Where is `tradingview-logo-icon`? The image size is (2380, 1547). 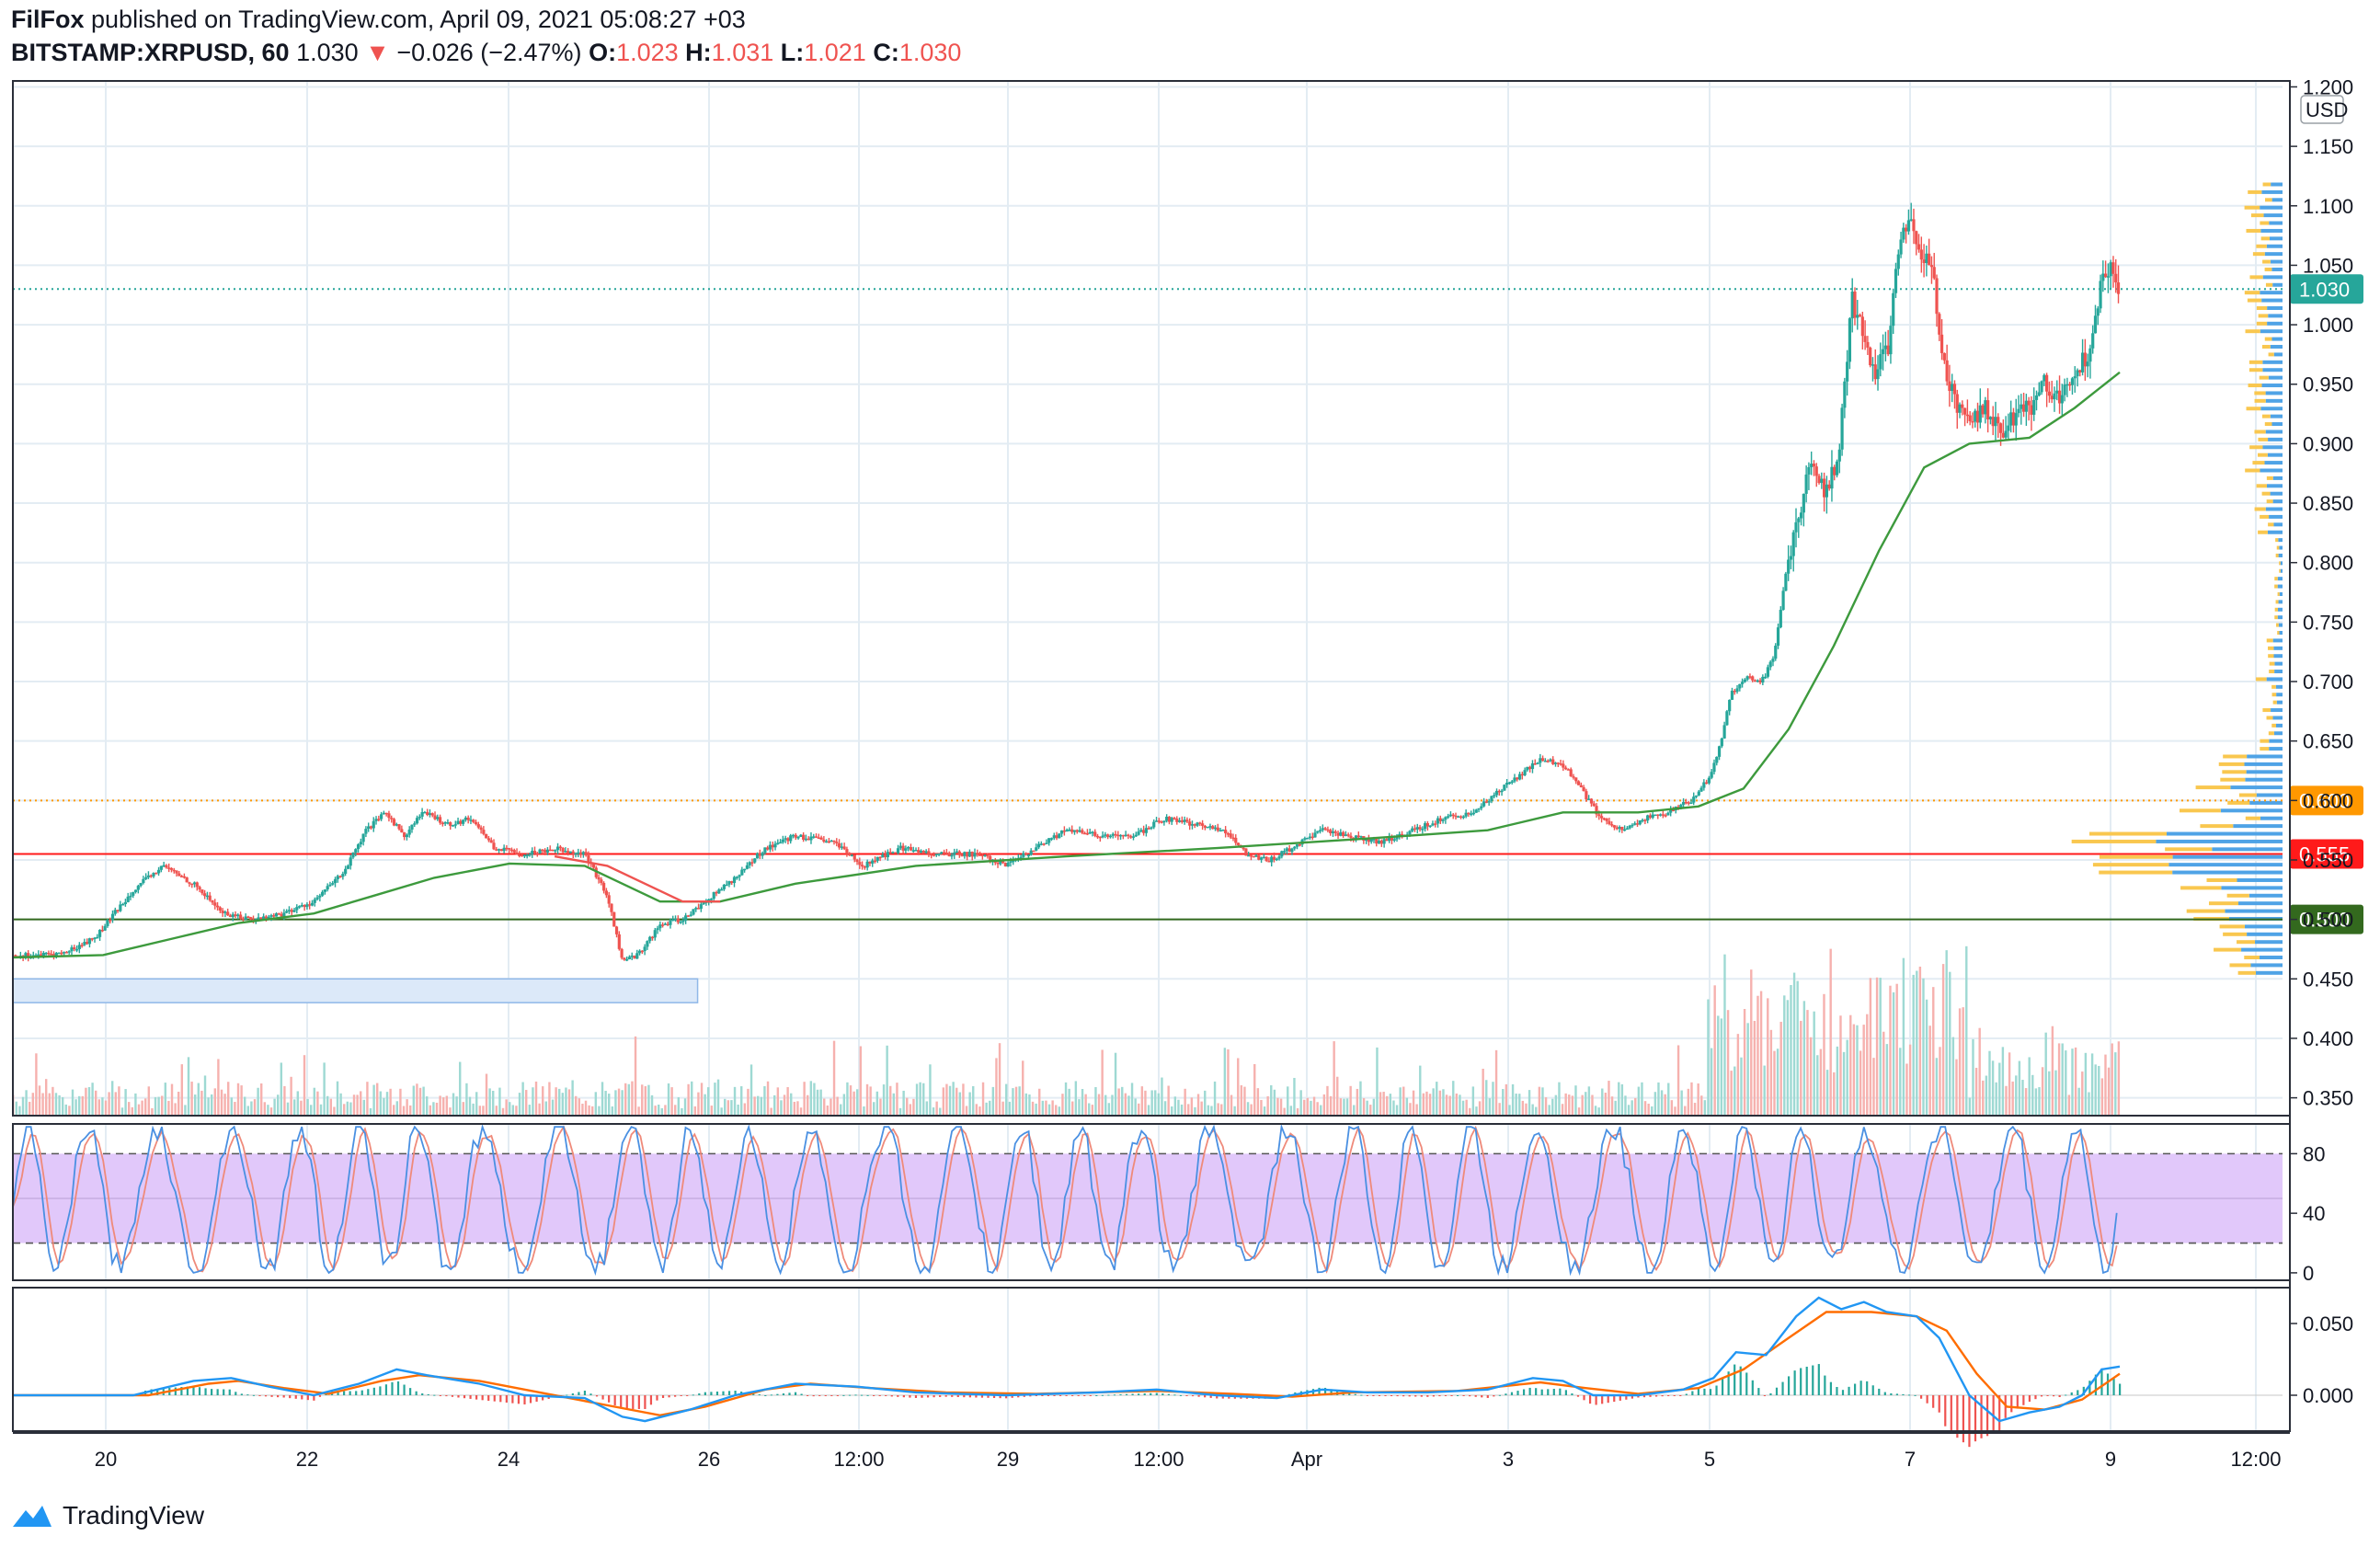 tradingview-logo-icon is located at coordinates (32, 1516).